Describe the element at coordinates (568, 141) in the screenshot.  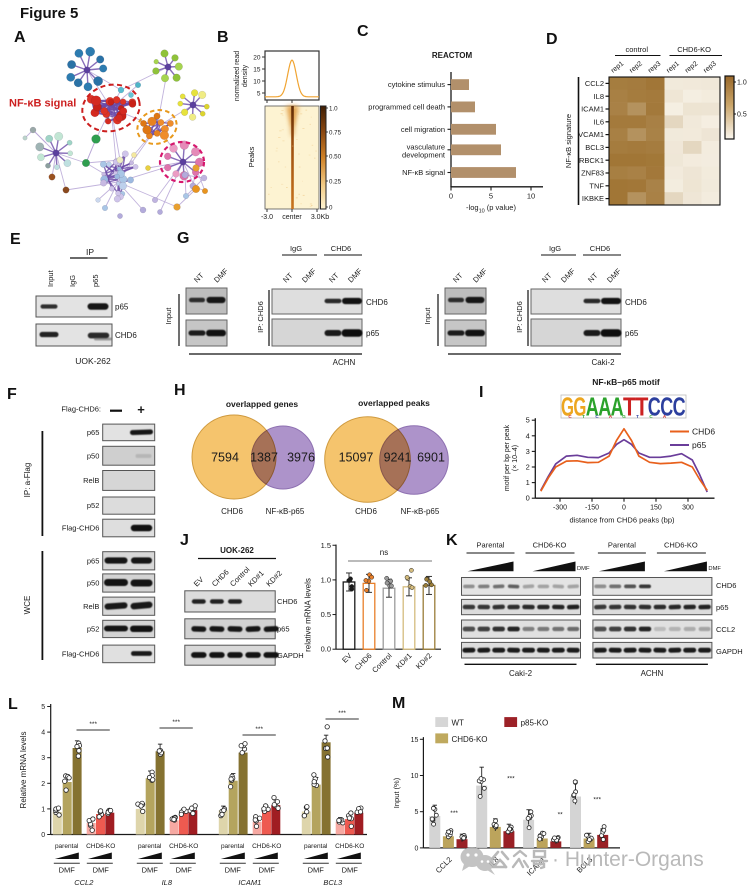
I see `svg-text: NF-κB signature` at that location.